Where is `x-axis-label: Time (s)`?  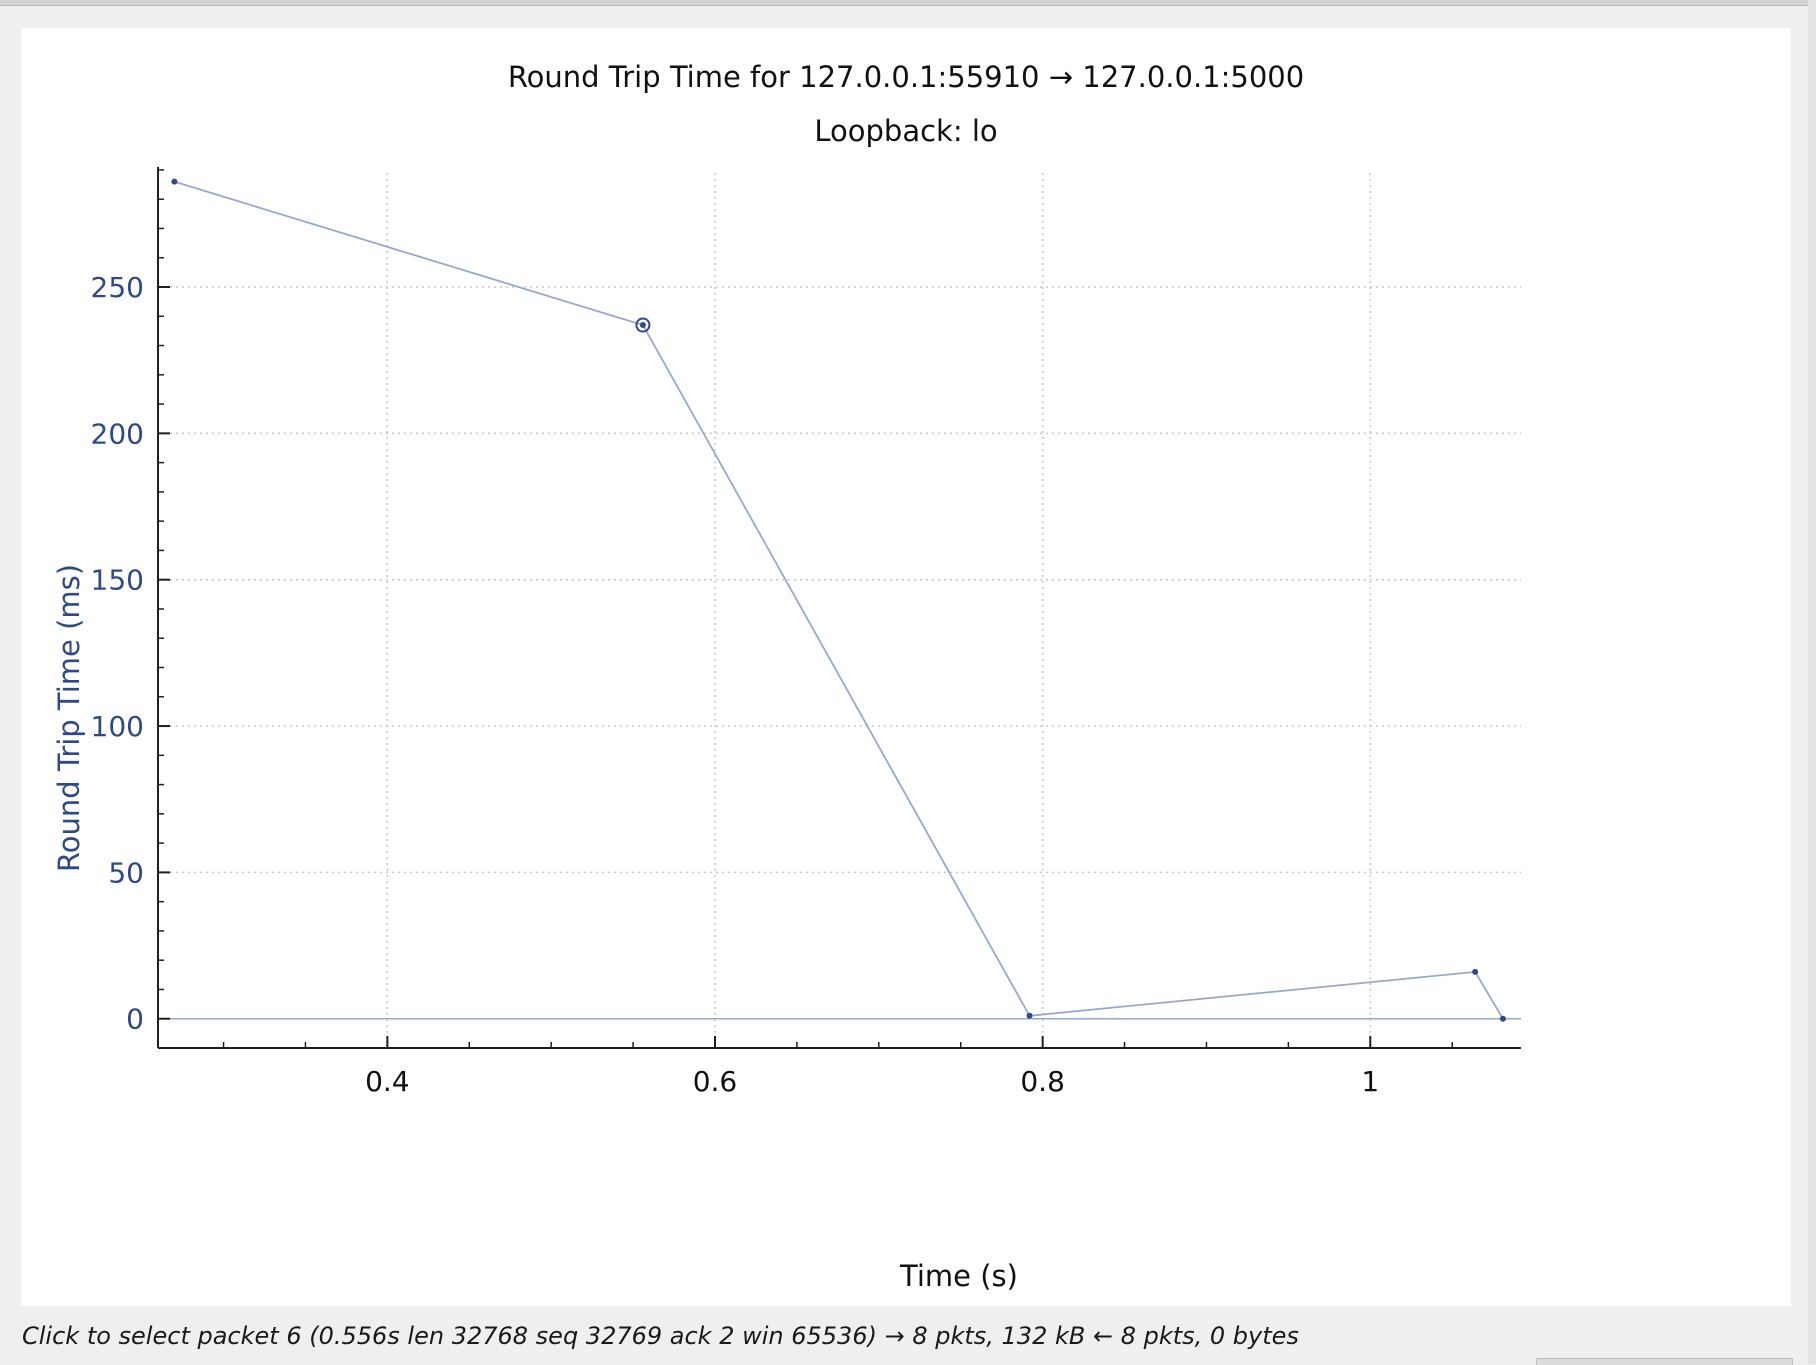 x-axis-label: Time (s) is located at coordinates (958, 1276).